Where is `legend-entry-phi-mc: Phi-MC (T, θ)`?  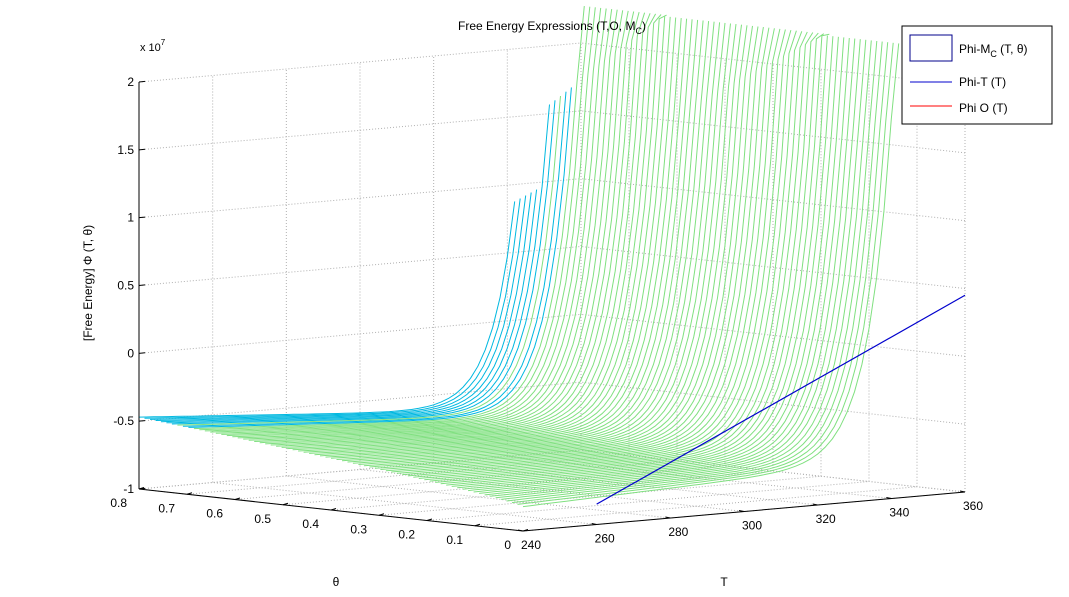 legend-entry-phi-mc: Phi-MC (T, θ) is located at coordinates (968, 48).